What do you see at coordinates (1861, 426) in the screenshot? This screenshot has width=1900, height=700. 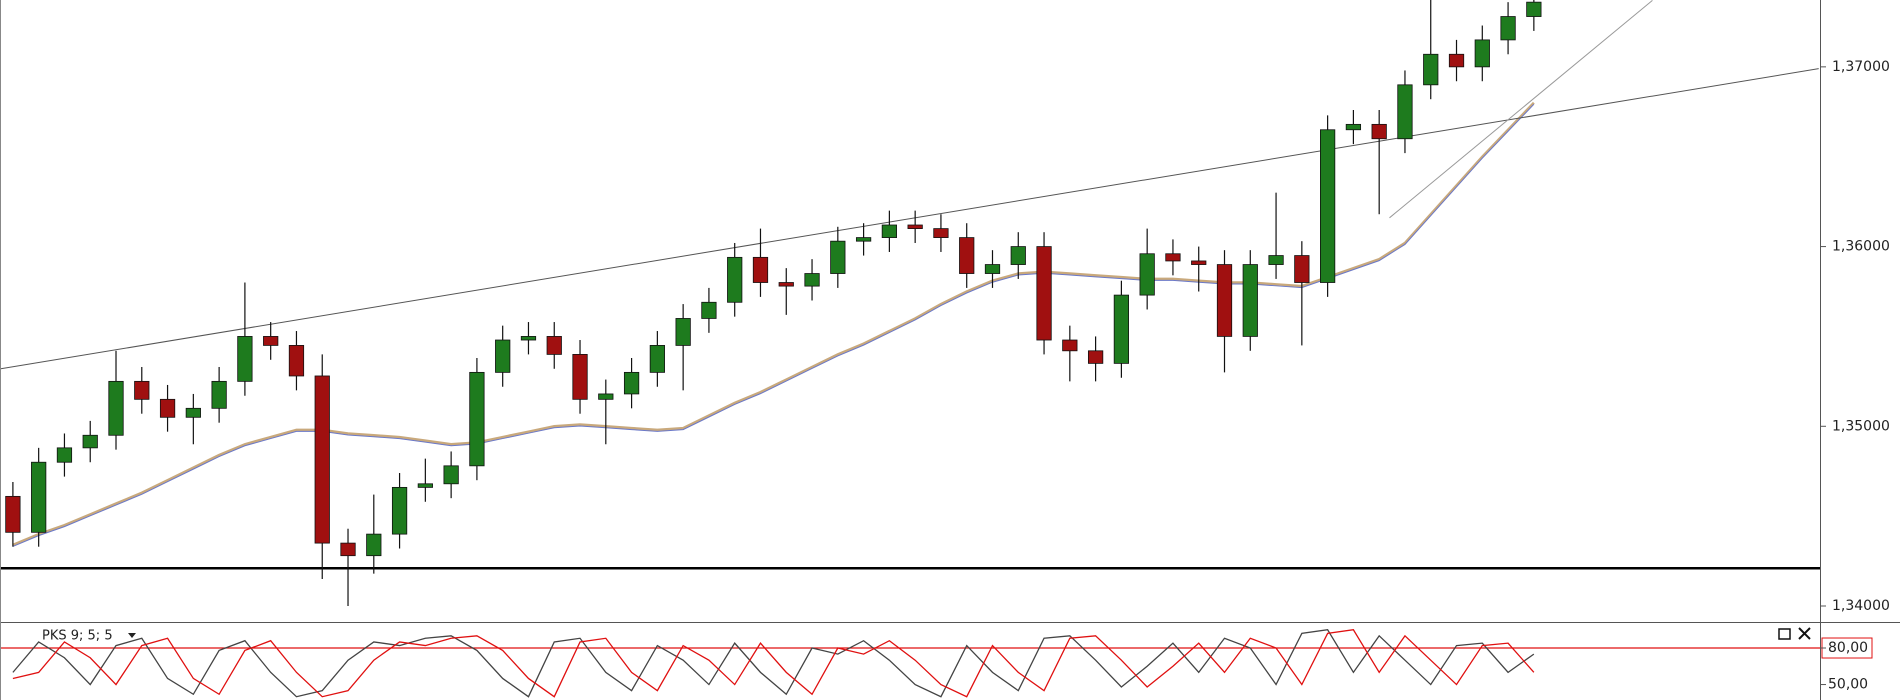 I see `y-tick-label: 1,35000` at bounding box center [1861, 426].